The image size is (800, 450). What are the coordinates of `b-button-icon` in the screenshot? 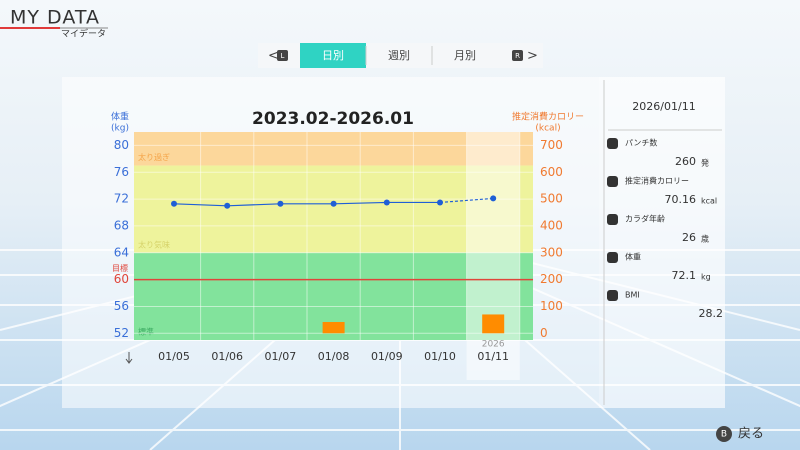 It's located at (724, 434).